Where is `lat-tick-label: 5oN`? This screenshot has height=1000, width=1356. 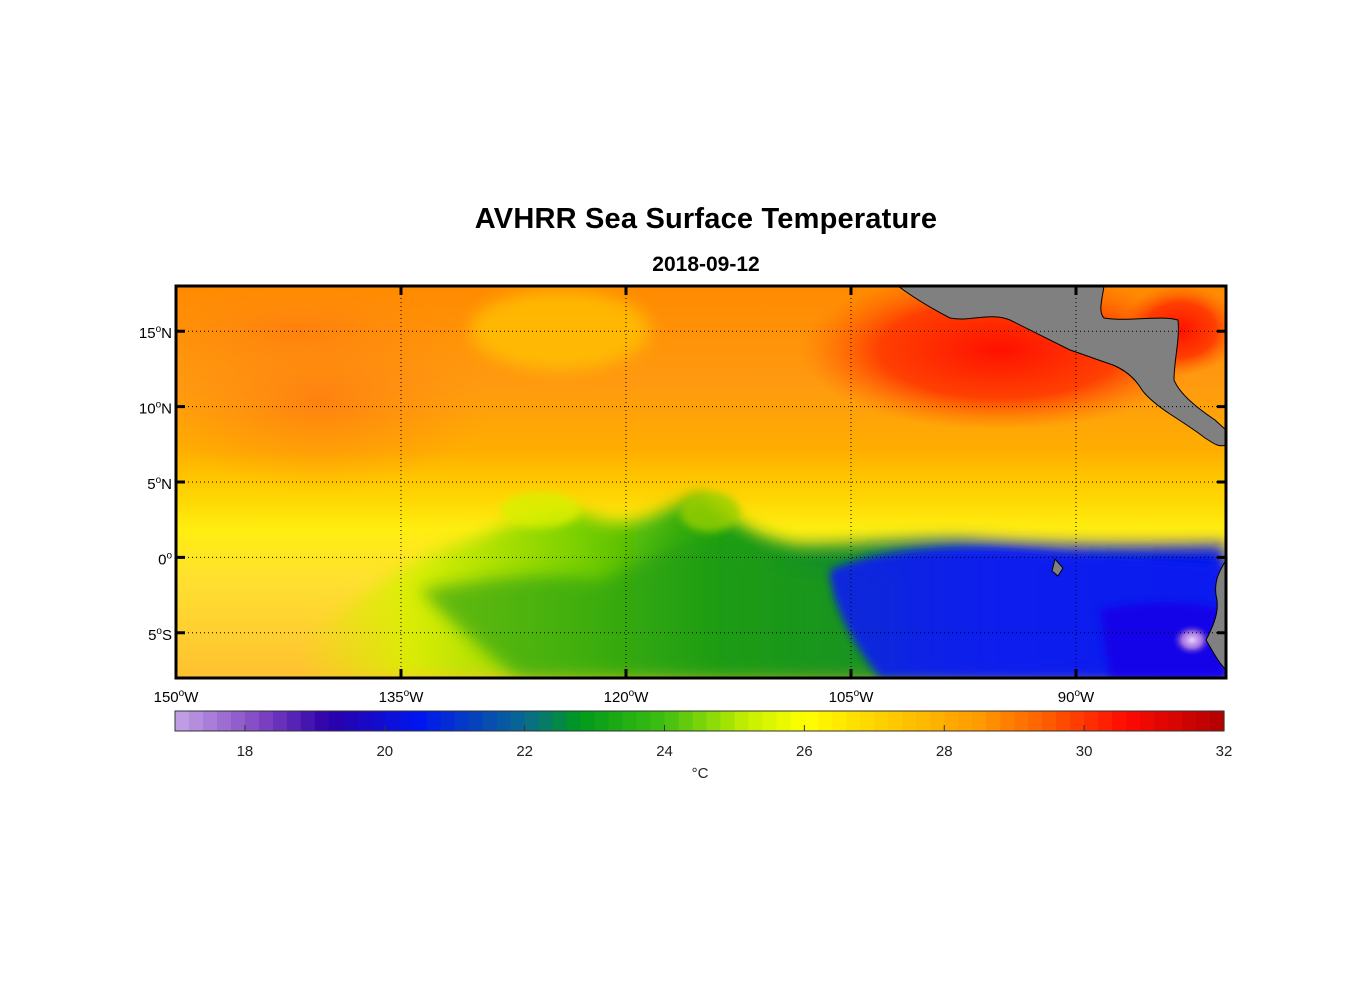 lat-tick-label: 5oN is located at coordinates (159, 484).